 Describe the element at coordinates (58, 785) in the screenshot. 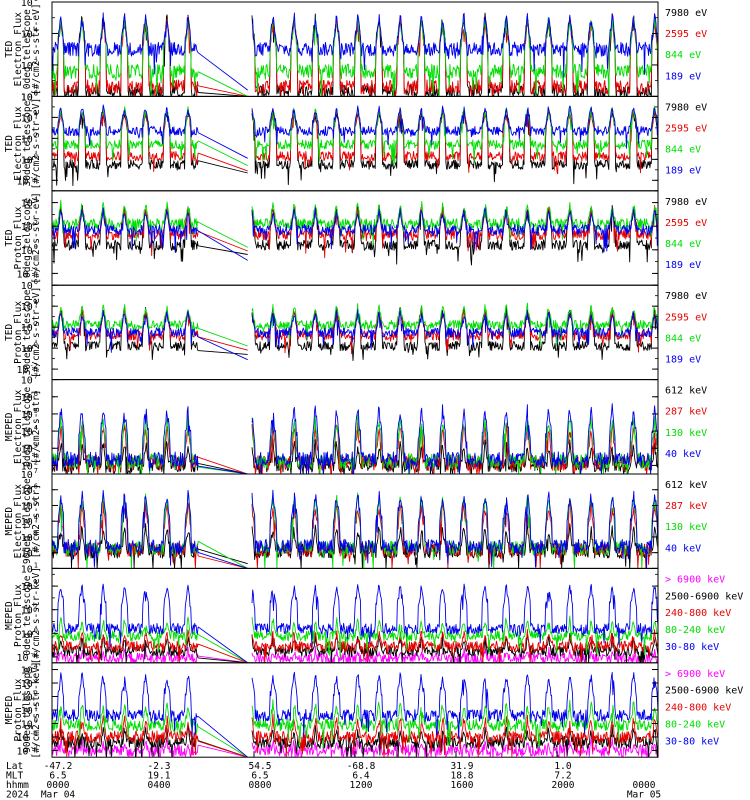

I see `x-axis-row-value: 0000` at that location.